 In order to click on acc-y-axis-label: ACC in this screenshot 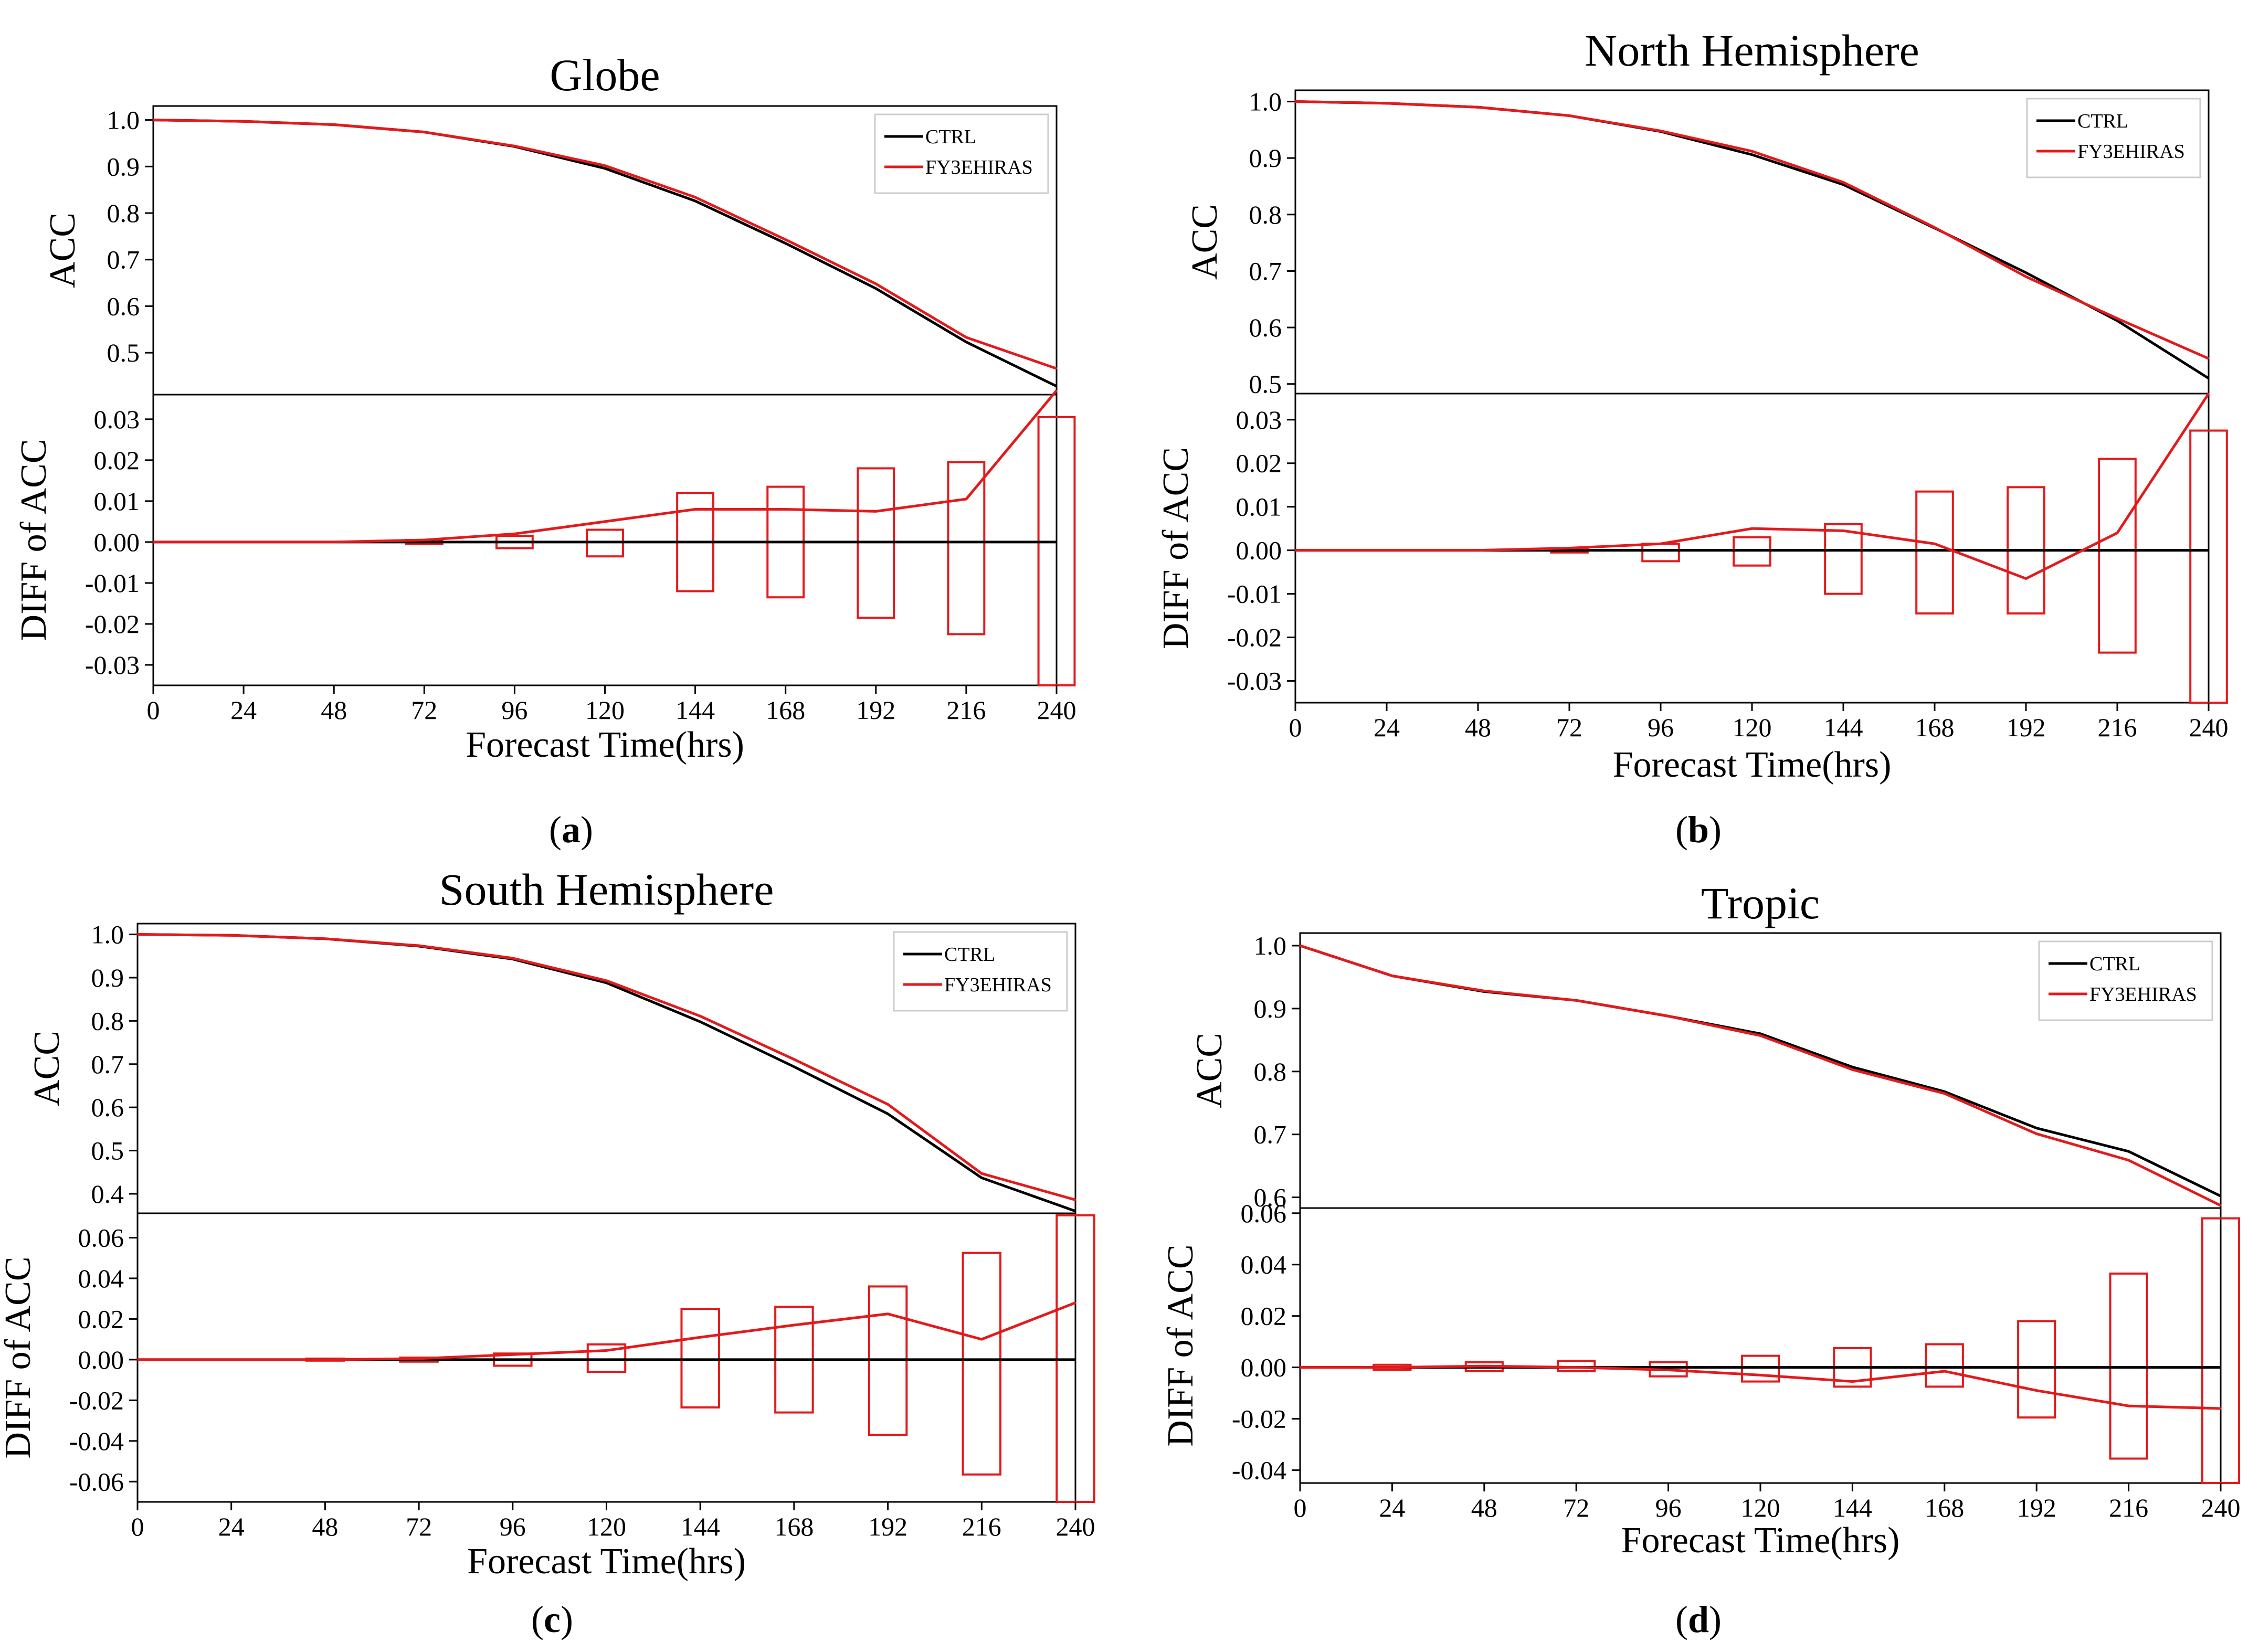, I will do `click(1209, 1070)`.